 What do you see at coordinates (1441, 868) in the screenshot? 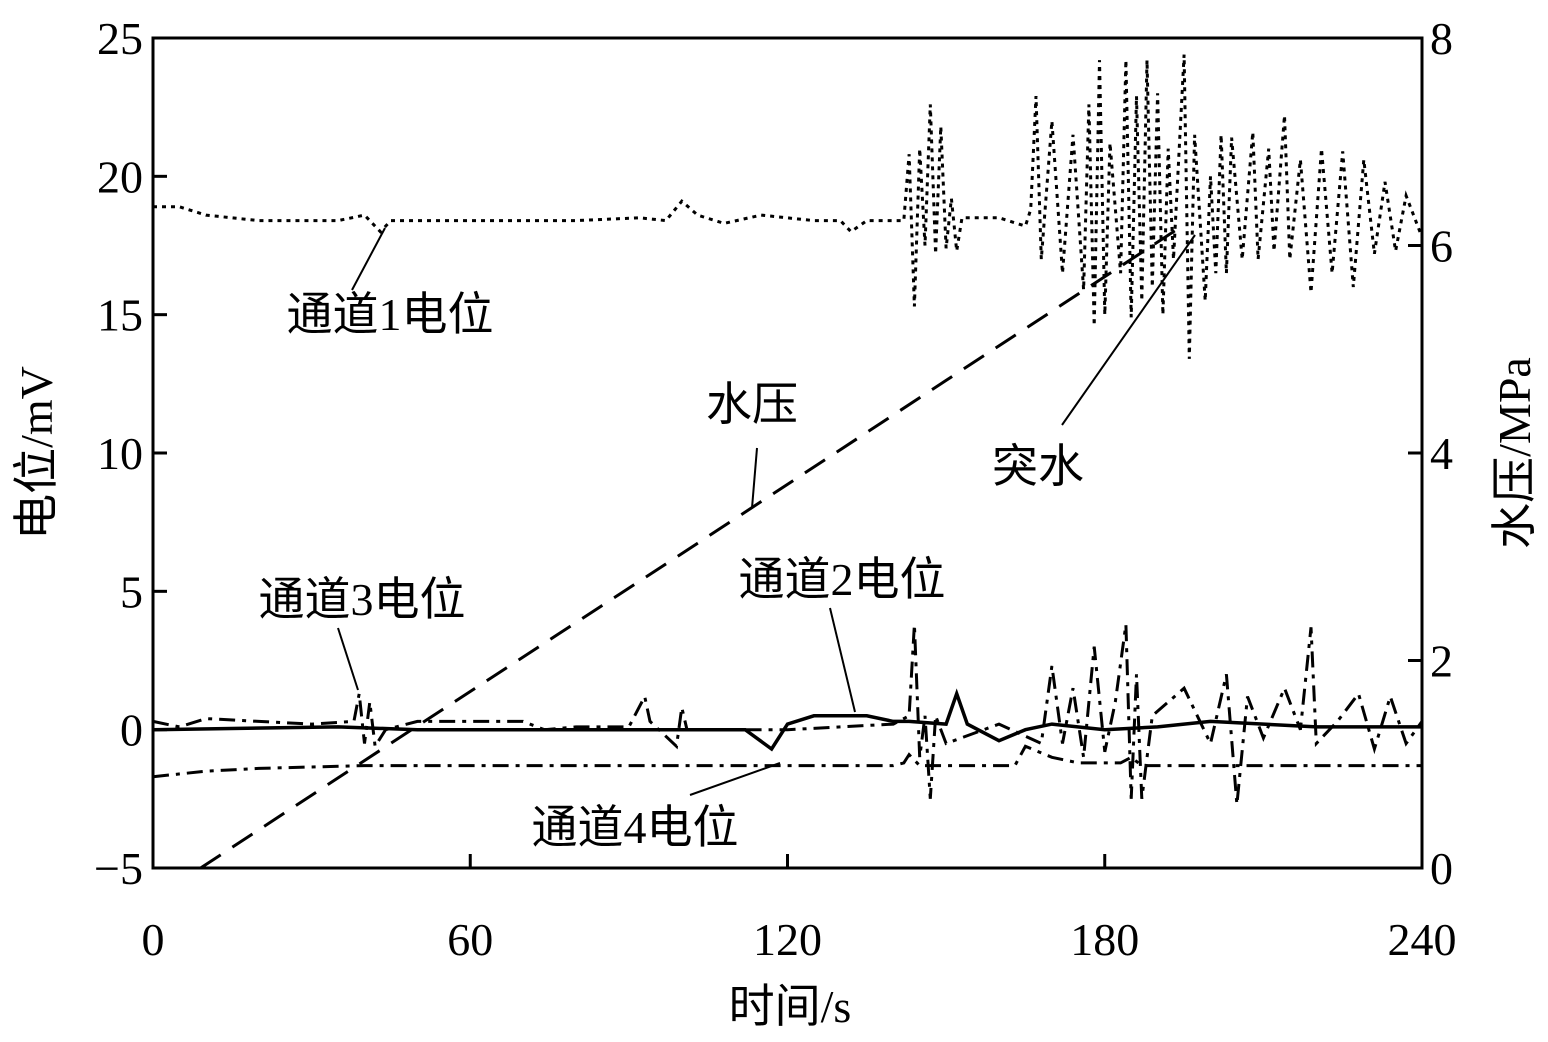
I see `y2-tick-label: 0` at bounding box center [1441, 868].